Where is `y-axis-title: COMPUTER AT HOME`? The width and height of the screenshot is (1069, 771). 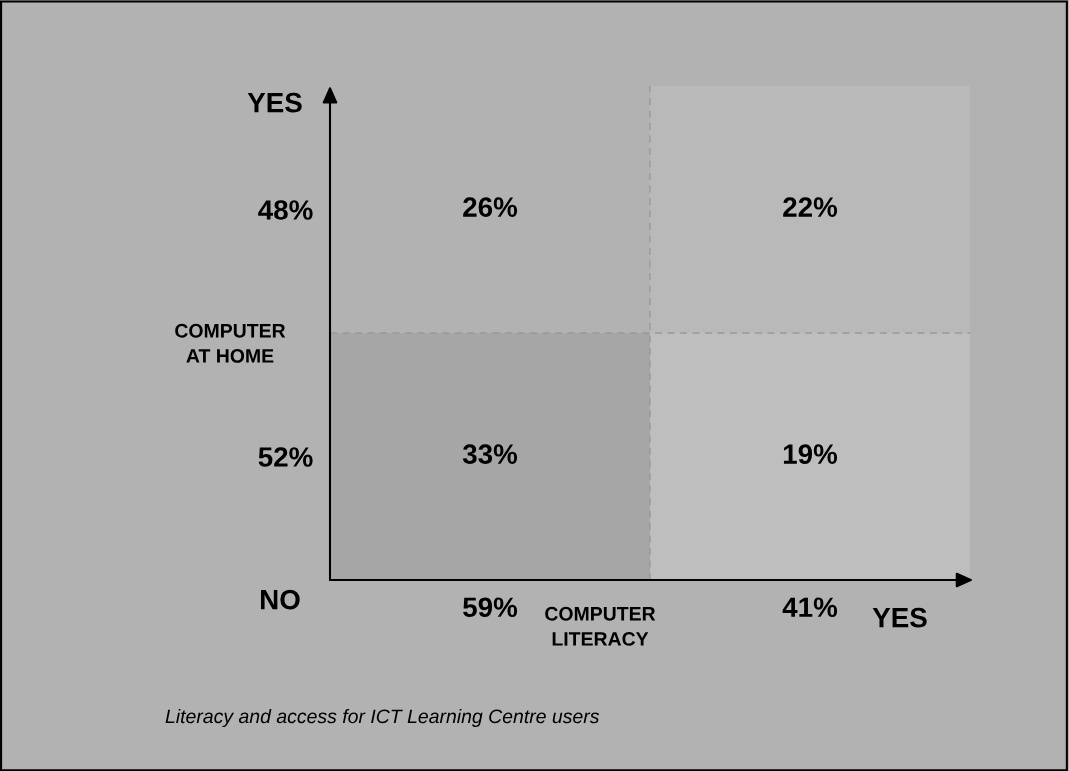
y-axis-title: COMPUTER AT HOME is located at coordinates (230, 343).